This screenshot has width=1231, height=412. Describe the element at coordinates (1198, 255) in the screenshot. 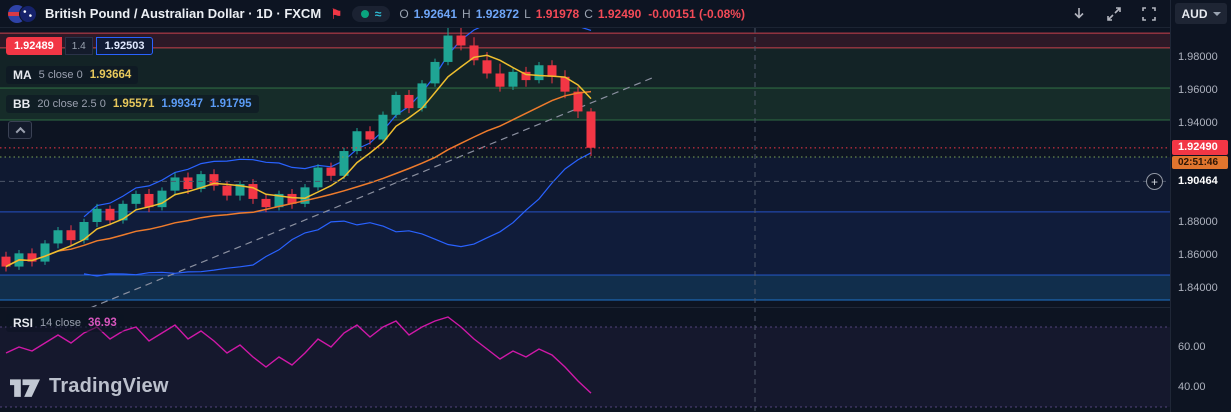

I see `price-axis-tick: 1.86000` at that location.